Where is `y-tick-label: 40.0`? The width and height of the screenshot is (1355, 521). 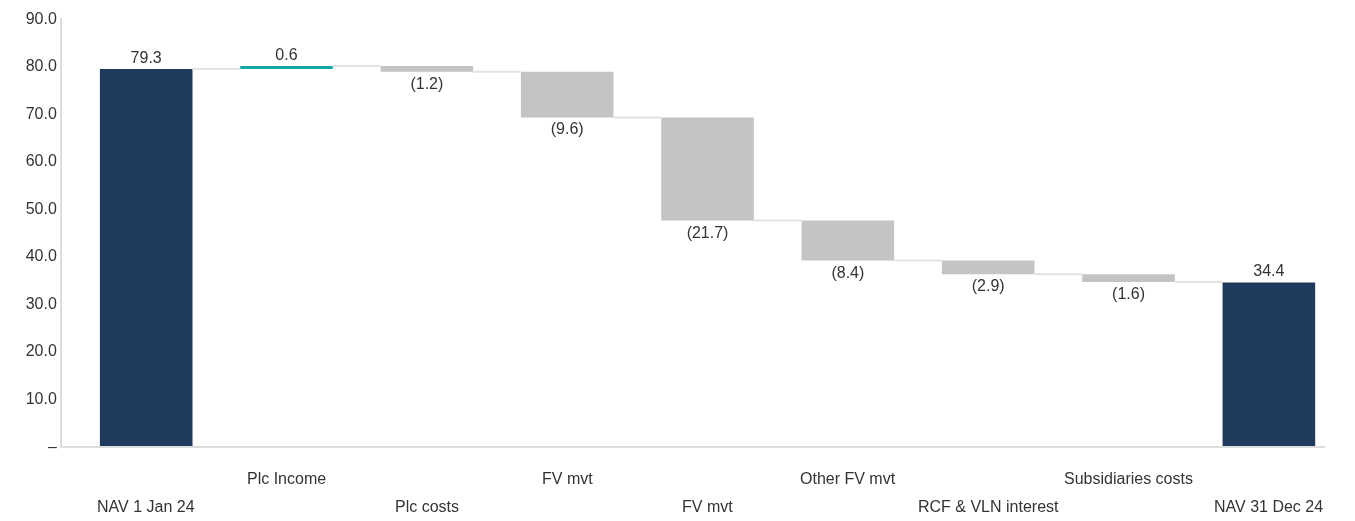
y-tick-label: 40.0 is located at coordinates (41, 256).